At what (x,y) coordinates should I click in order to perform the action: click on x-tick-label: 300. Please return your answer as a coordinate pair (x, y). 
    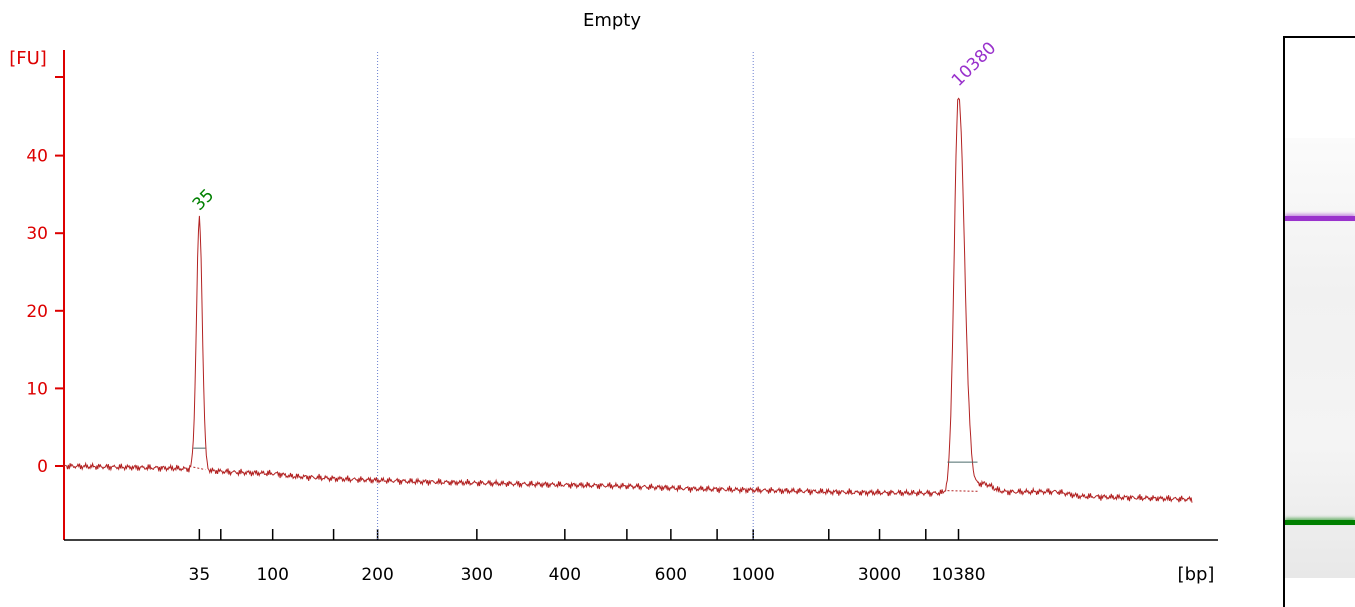
    Looking at the image, I should click on (477, 575).